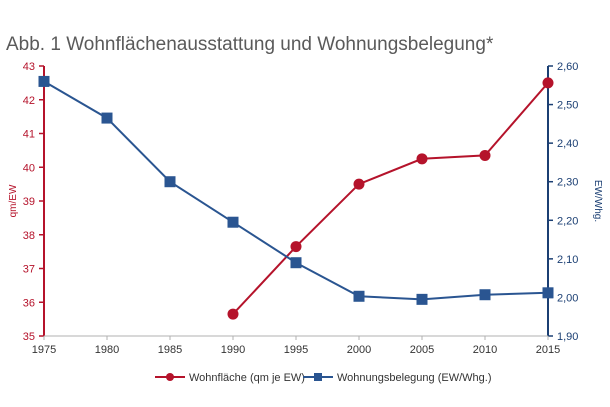 The image size is (610, 407). Describe the element at coordinates (567, 298) in the screenshot. I see `right-axis-tick-label: 2,00` at that location.